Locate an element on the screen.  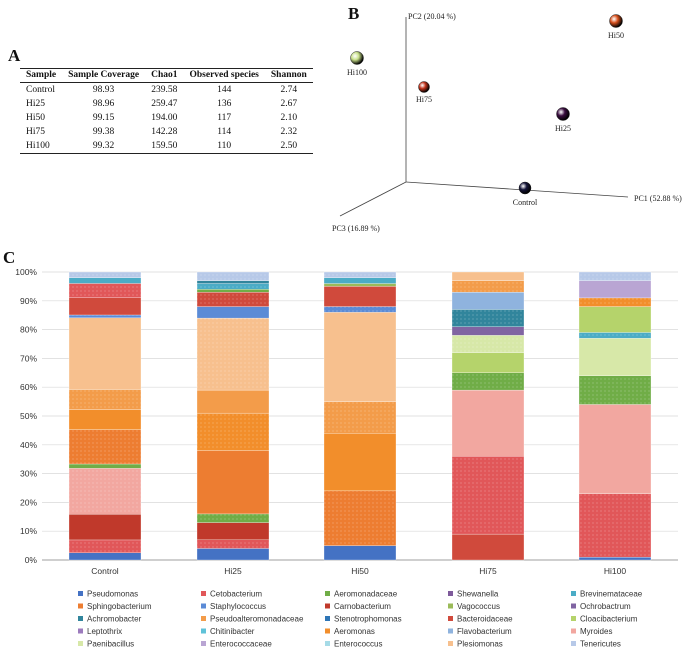
pca-point-label: Hi75 is located at coordinates (424, 99).